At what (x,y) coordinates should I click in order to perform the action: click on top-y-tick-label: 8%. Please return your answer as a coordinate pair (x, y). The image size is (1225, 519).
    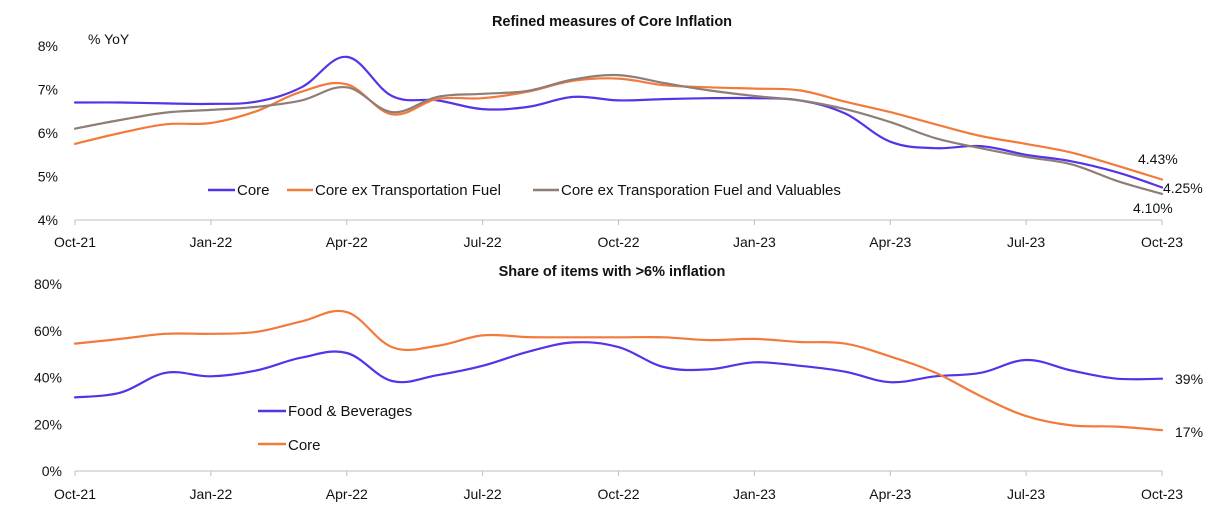
    Looking at the image, I should click on (48, 46).